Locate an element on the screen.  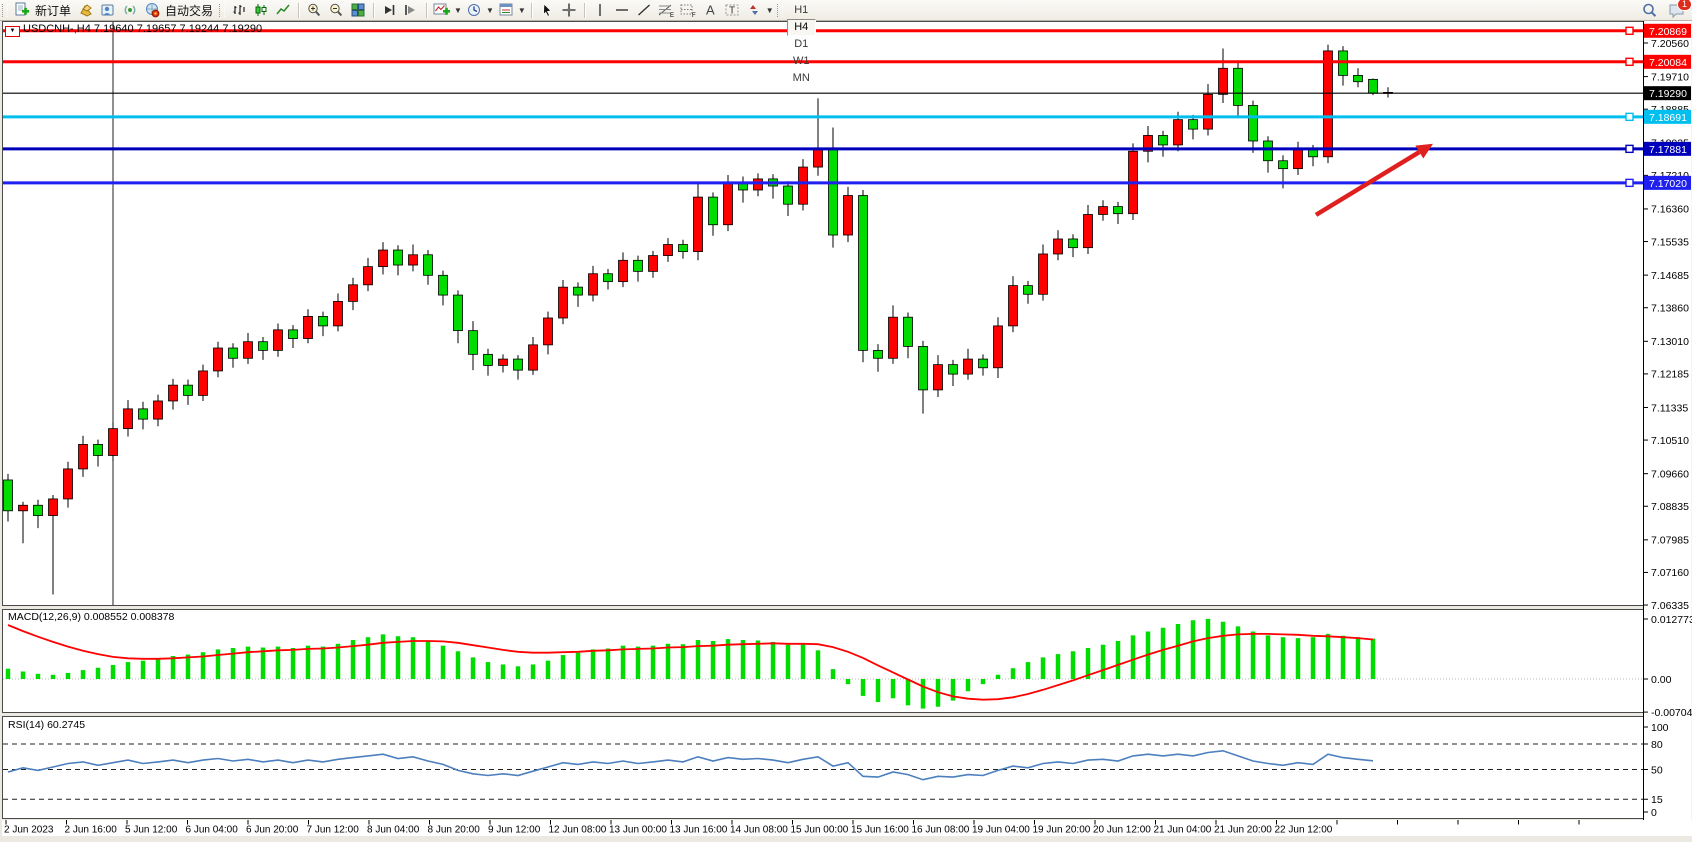
data-window-icon is located at coordinates (108, 10).